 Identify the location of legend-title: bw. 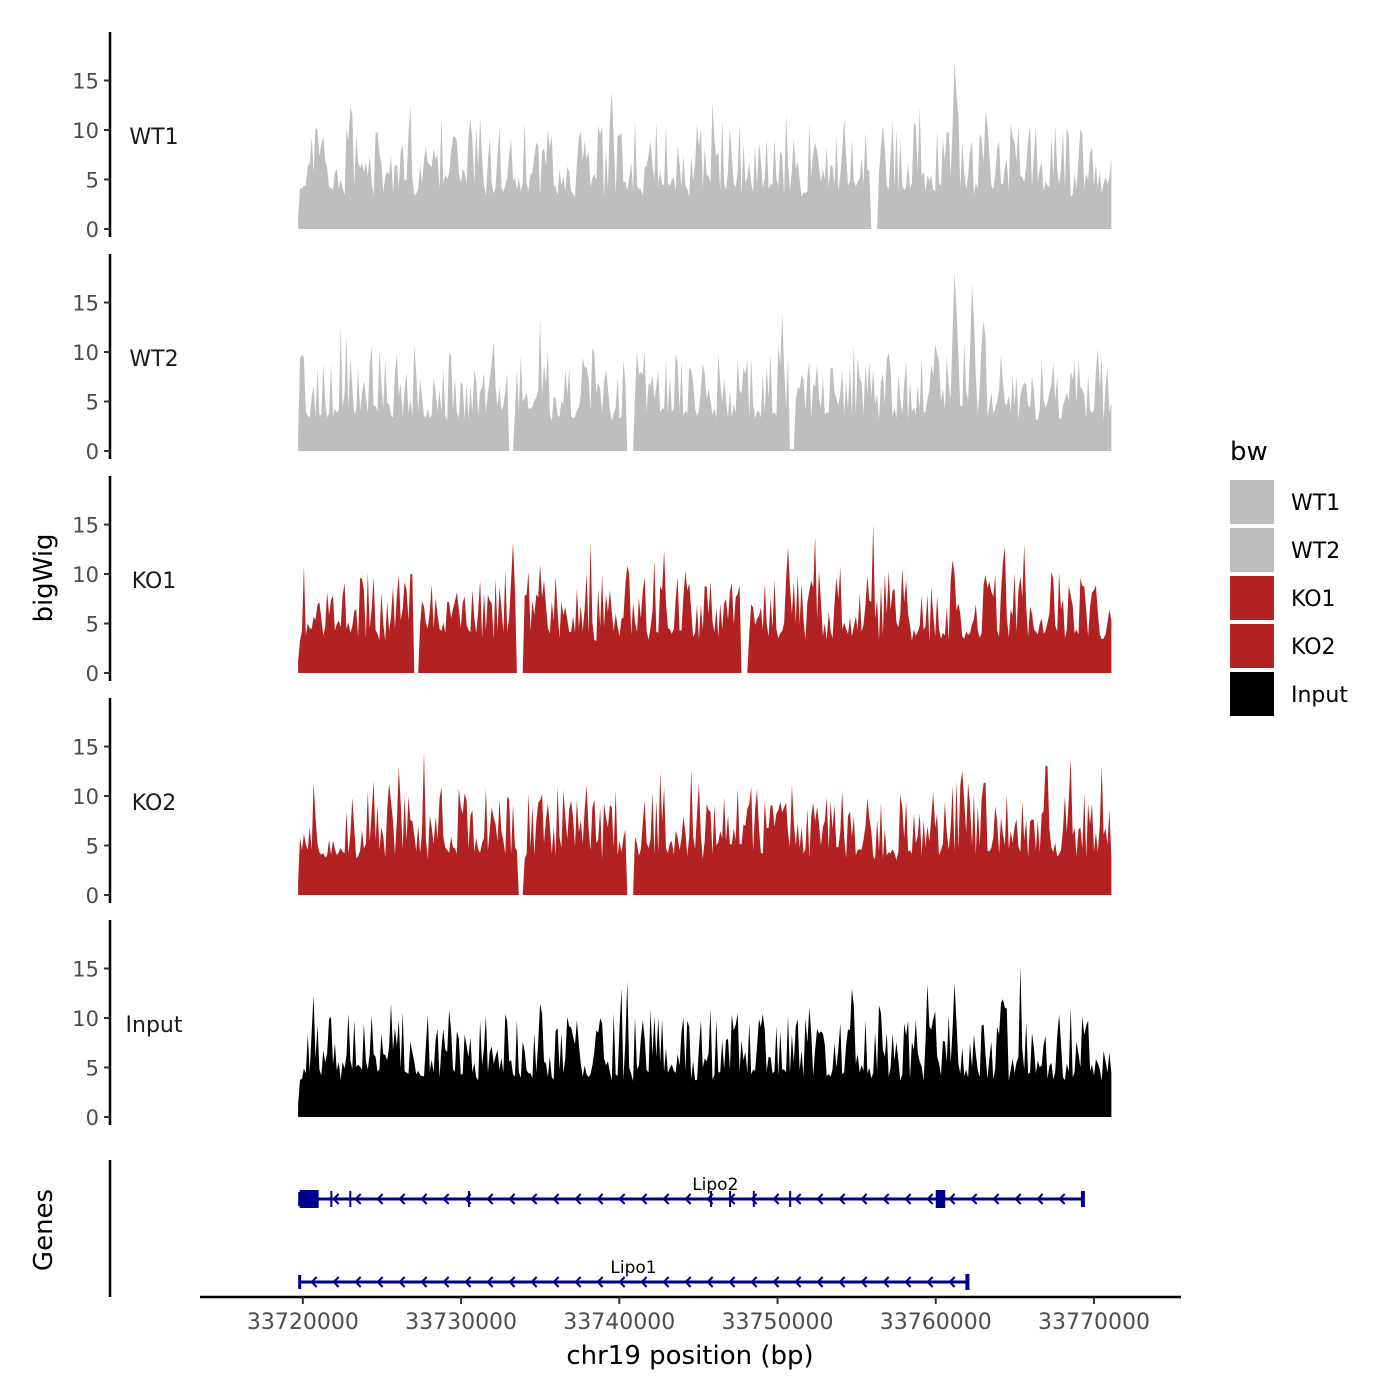
(1249, 452).